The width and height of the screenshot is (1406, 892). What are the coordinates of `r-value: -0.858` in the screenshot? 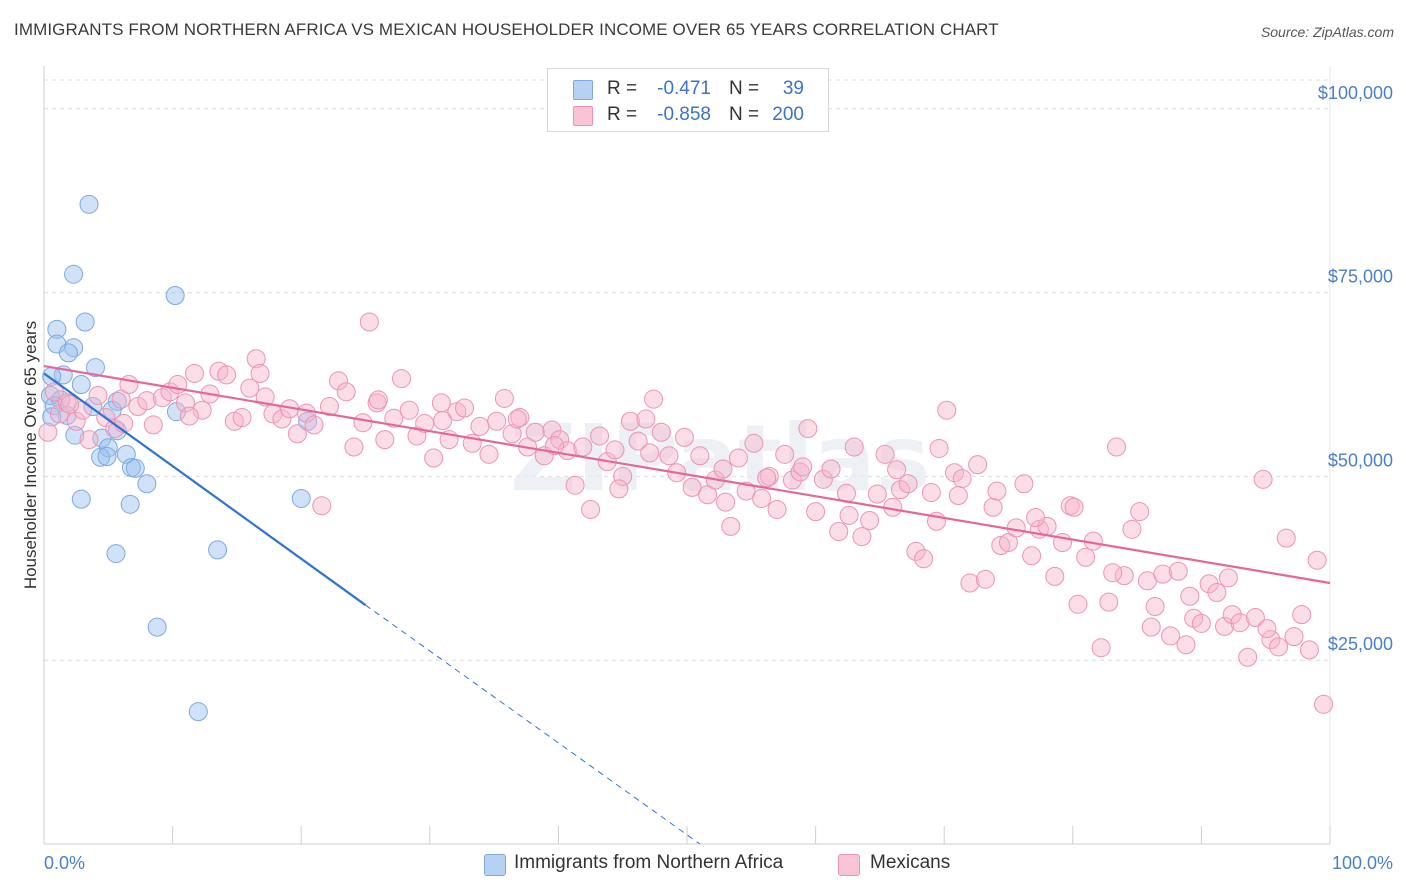 It's located at (684, 114).